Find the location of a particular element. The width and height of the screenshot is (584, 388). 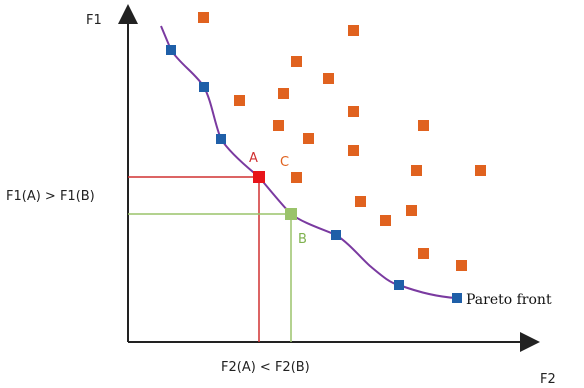

x-axis-label: F2 is located at coordinates (548, 379).